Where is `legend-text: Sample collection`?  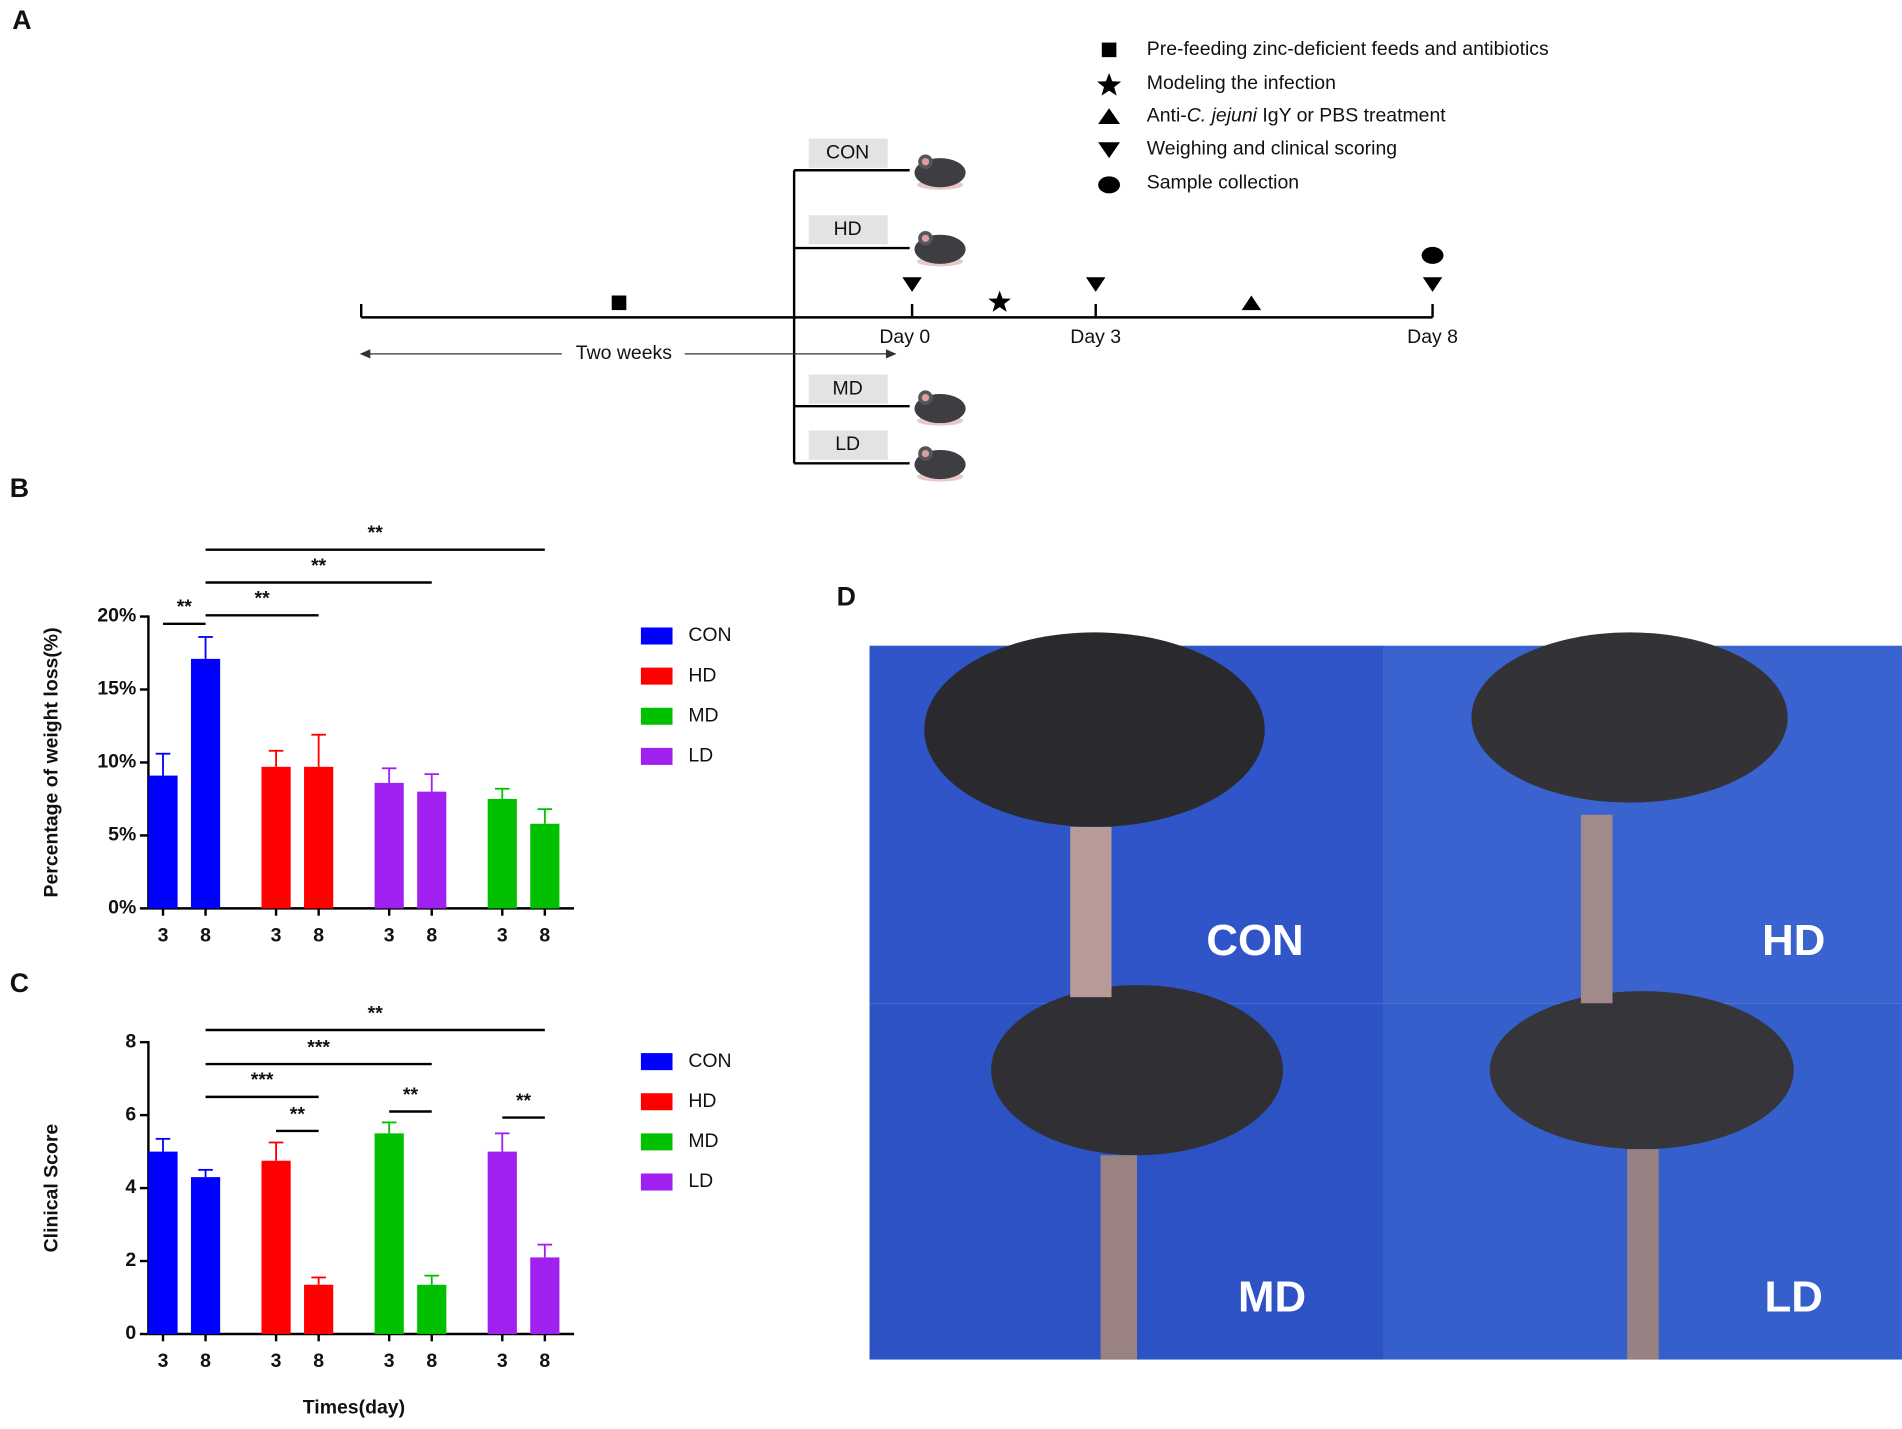
legend-text: Sample collection is located at coordinates (1223, 183).